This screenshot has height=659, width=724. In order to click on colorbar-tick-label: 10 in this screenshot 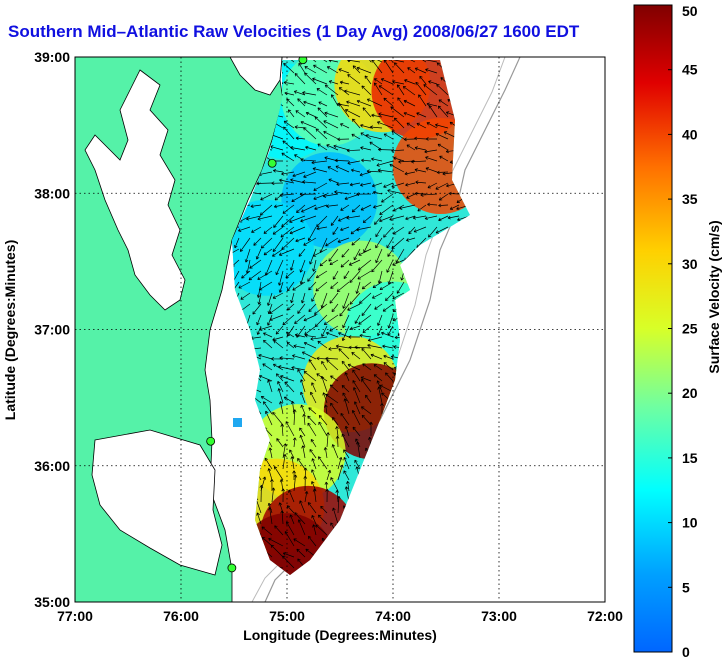, I will do `click(690, 523)`.